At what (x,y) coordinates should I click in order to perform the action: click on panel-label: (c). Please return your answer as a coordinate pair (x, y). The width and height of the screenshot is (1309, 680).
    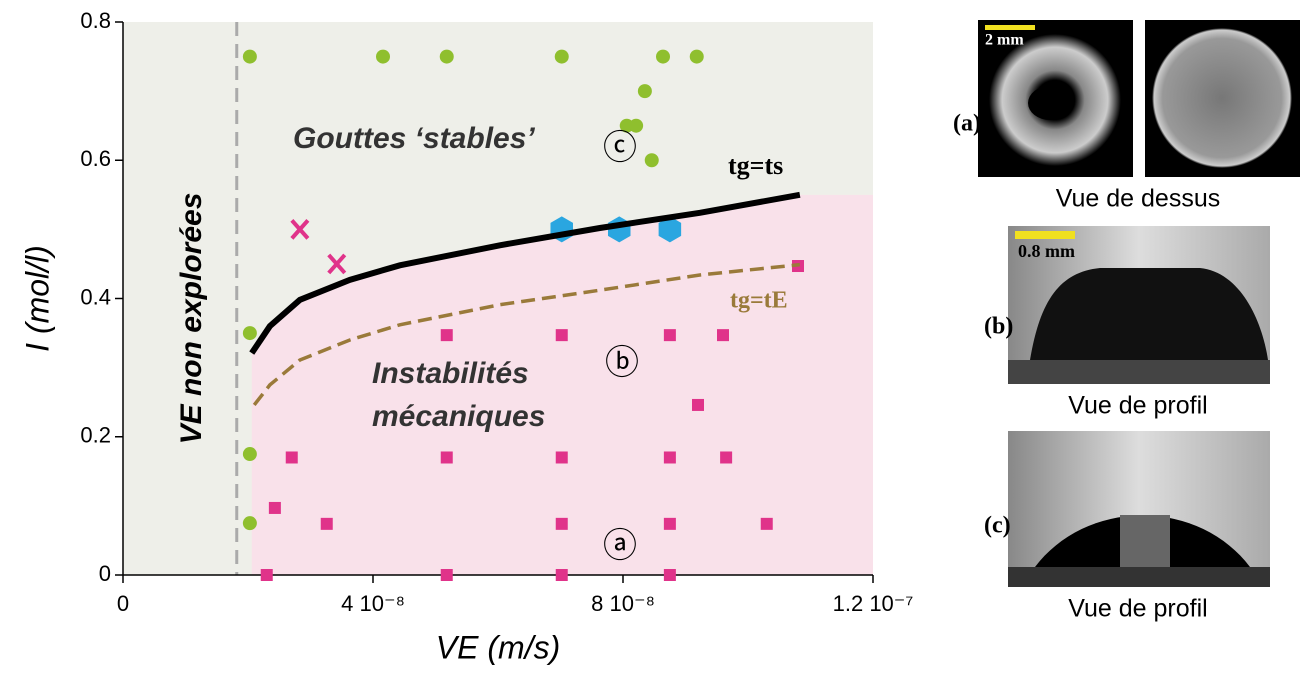
    Looking at the image, I should click on (997, 526).